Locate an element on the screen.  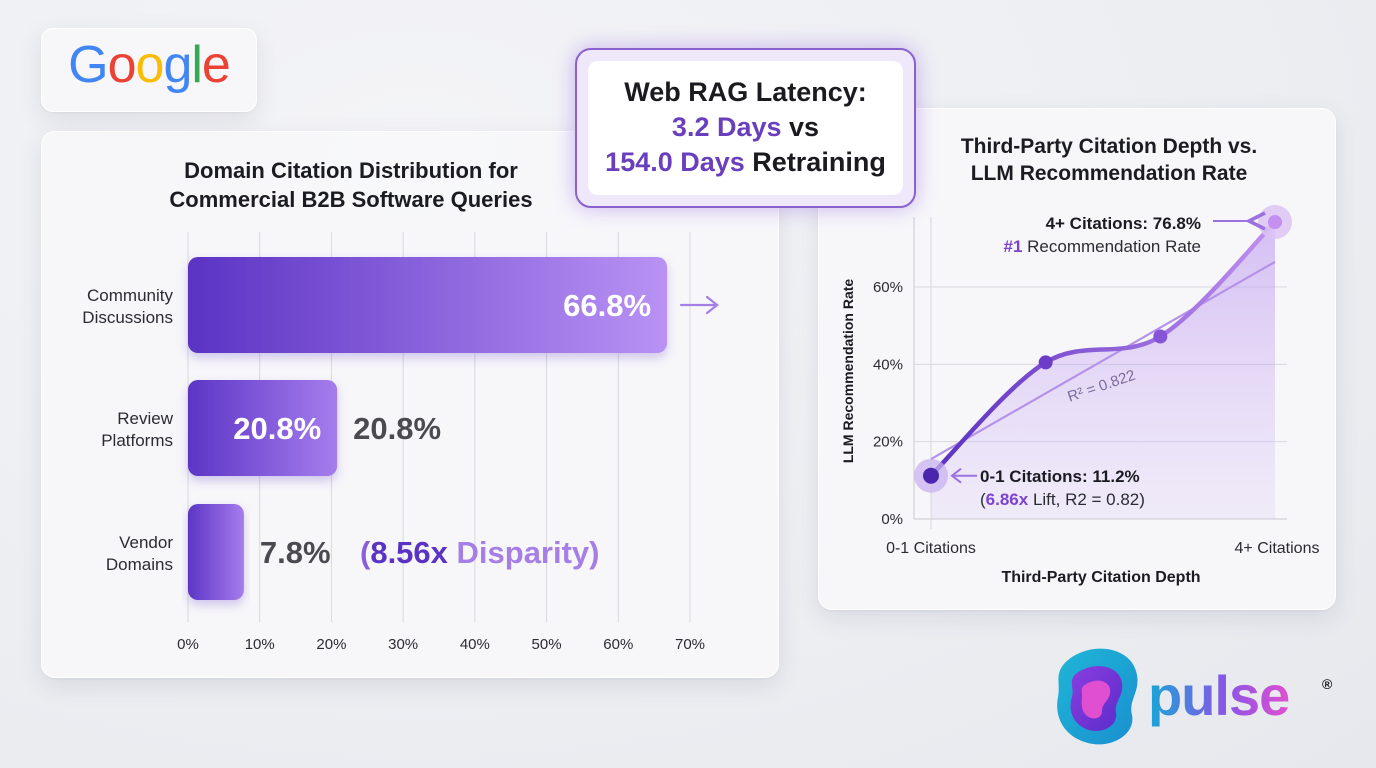
latency-line2: 3.2 Days vs is located at coordinates (745, 127).